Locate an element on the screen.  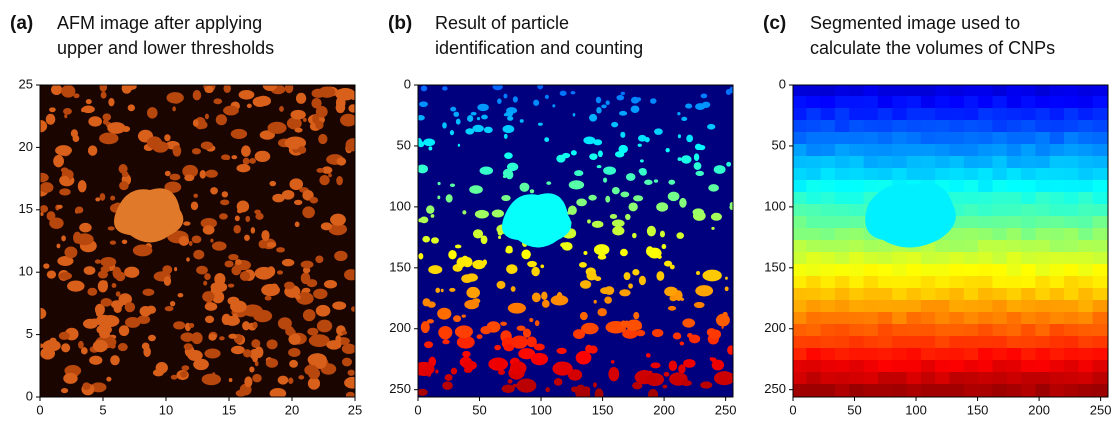
y-tick-label: 5 is located at coordinates (29, 333).